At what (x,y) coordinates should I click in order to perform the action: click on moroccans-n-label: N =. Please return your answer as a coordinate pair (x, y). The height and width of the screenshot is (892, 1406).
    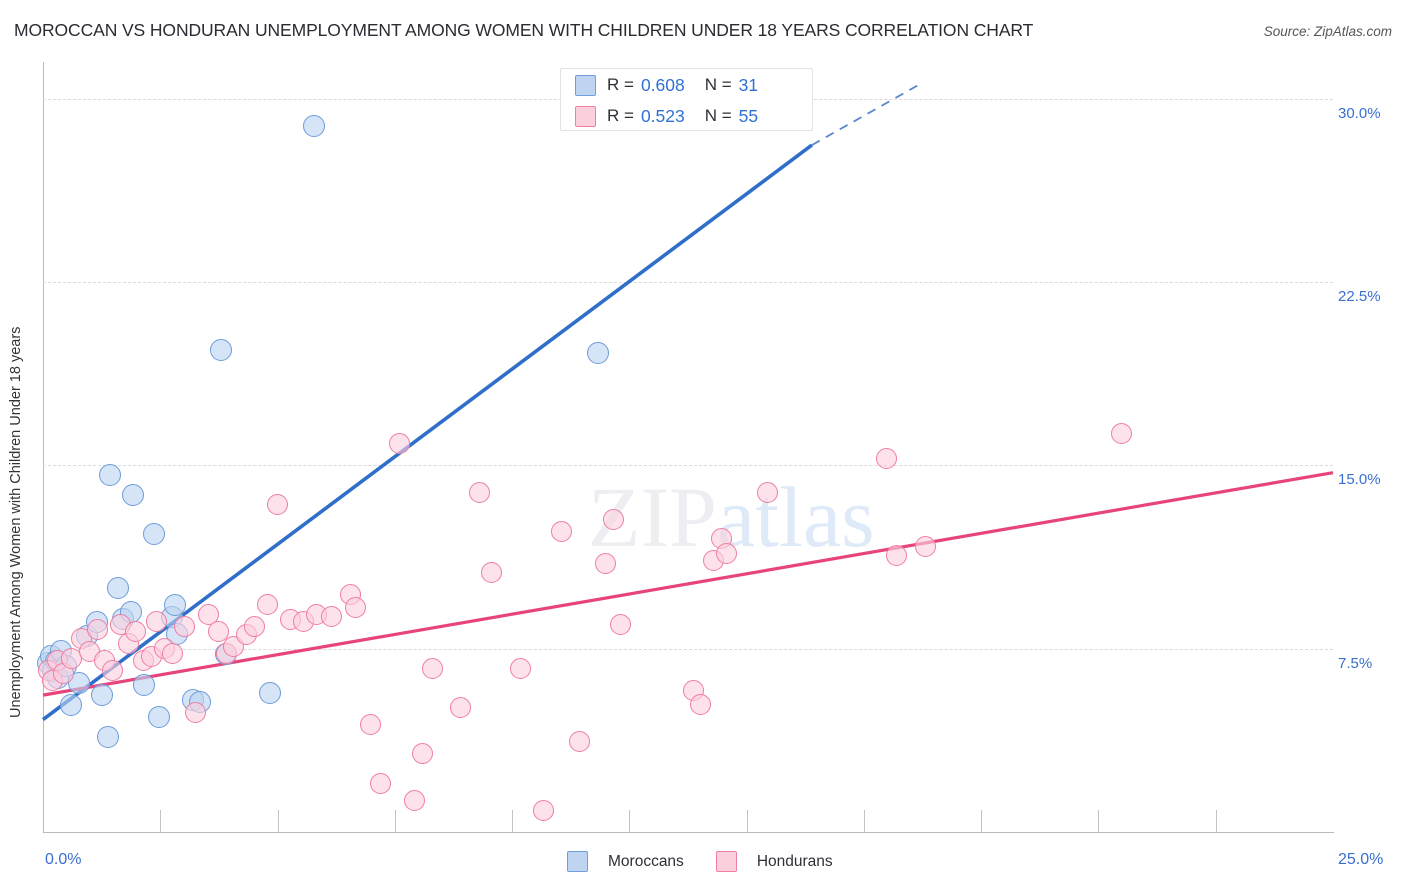
    Looking at the image, I should click on (718, 84).